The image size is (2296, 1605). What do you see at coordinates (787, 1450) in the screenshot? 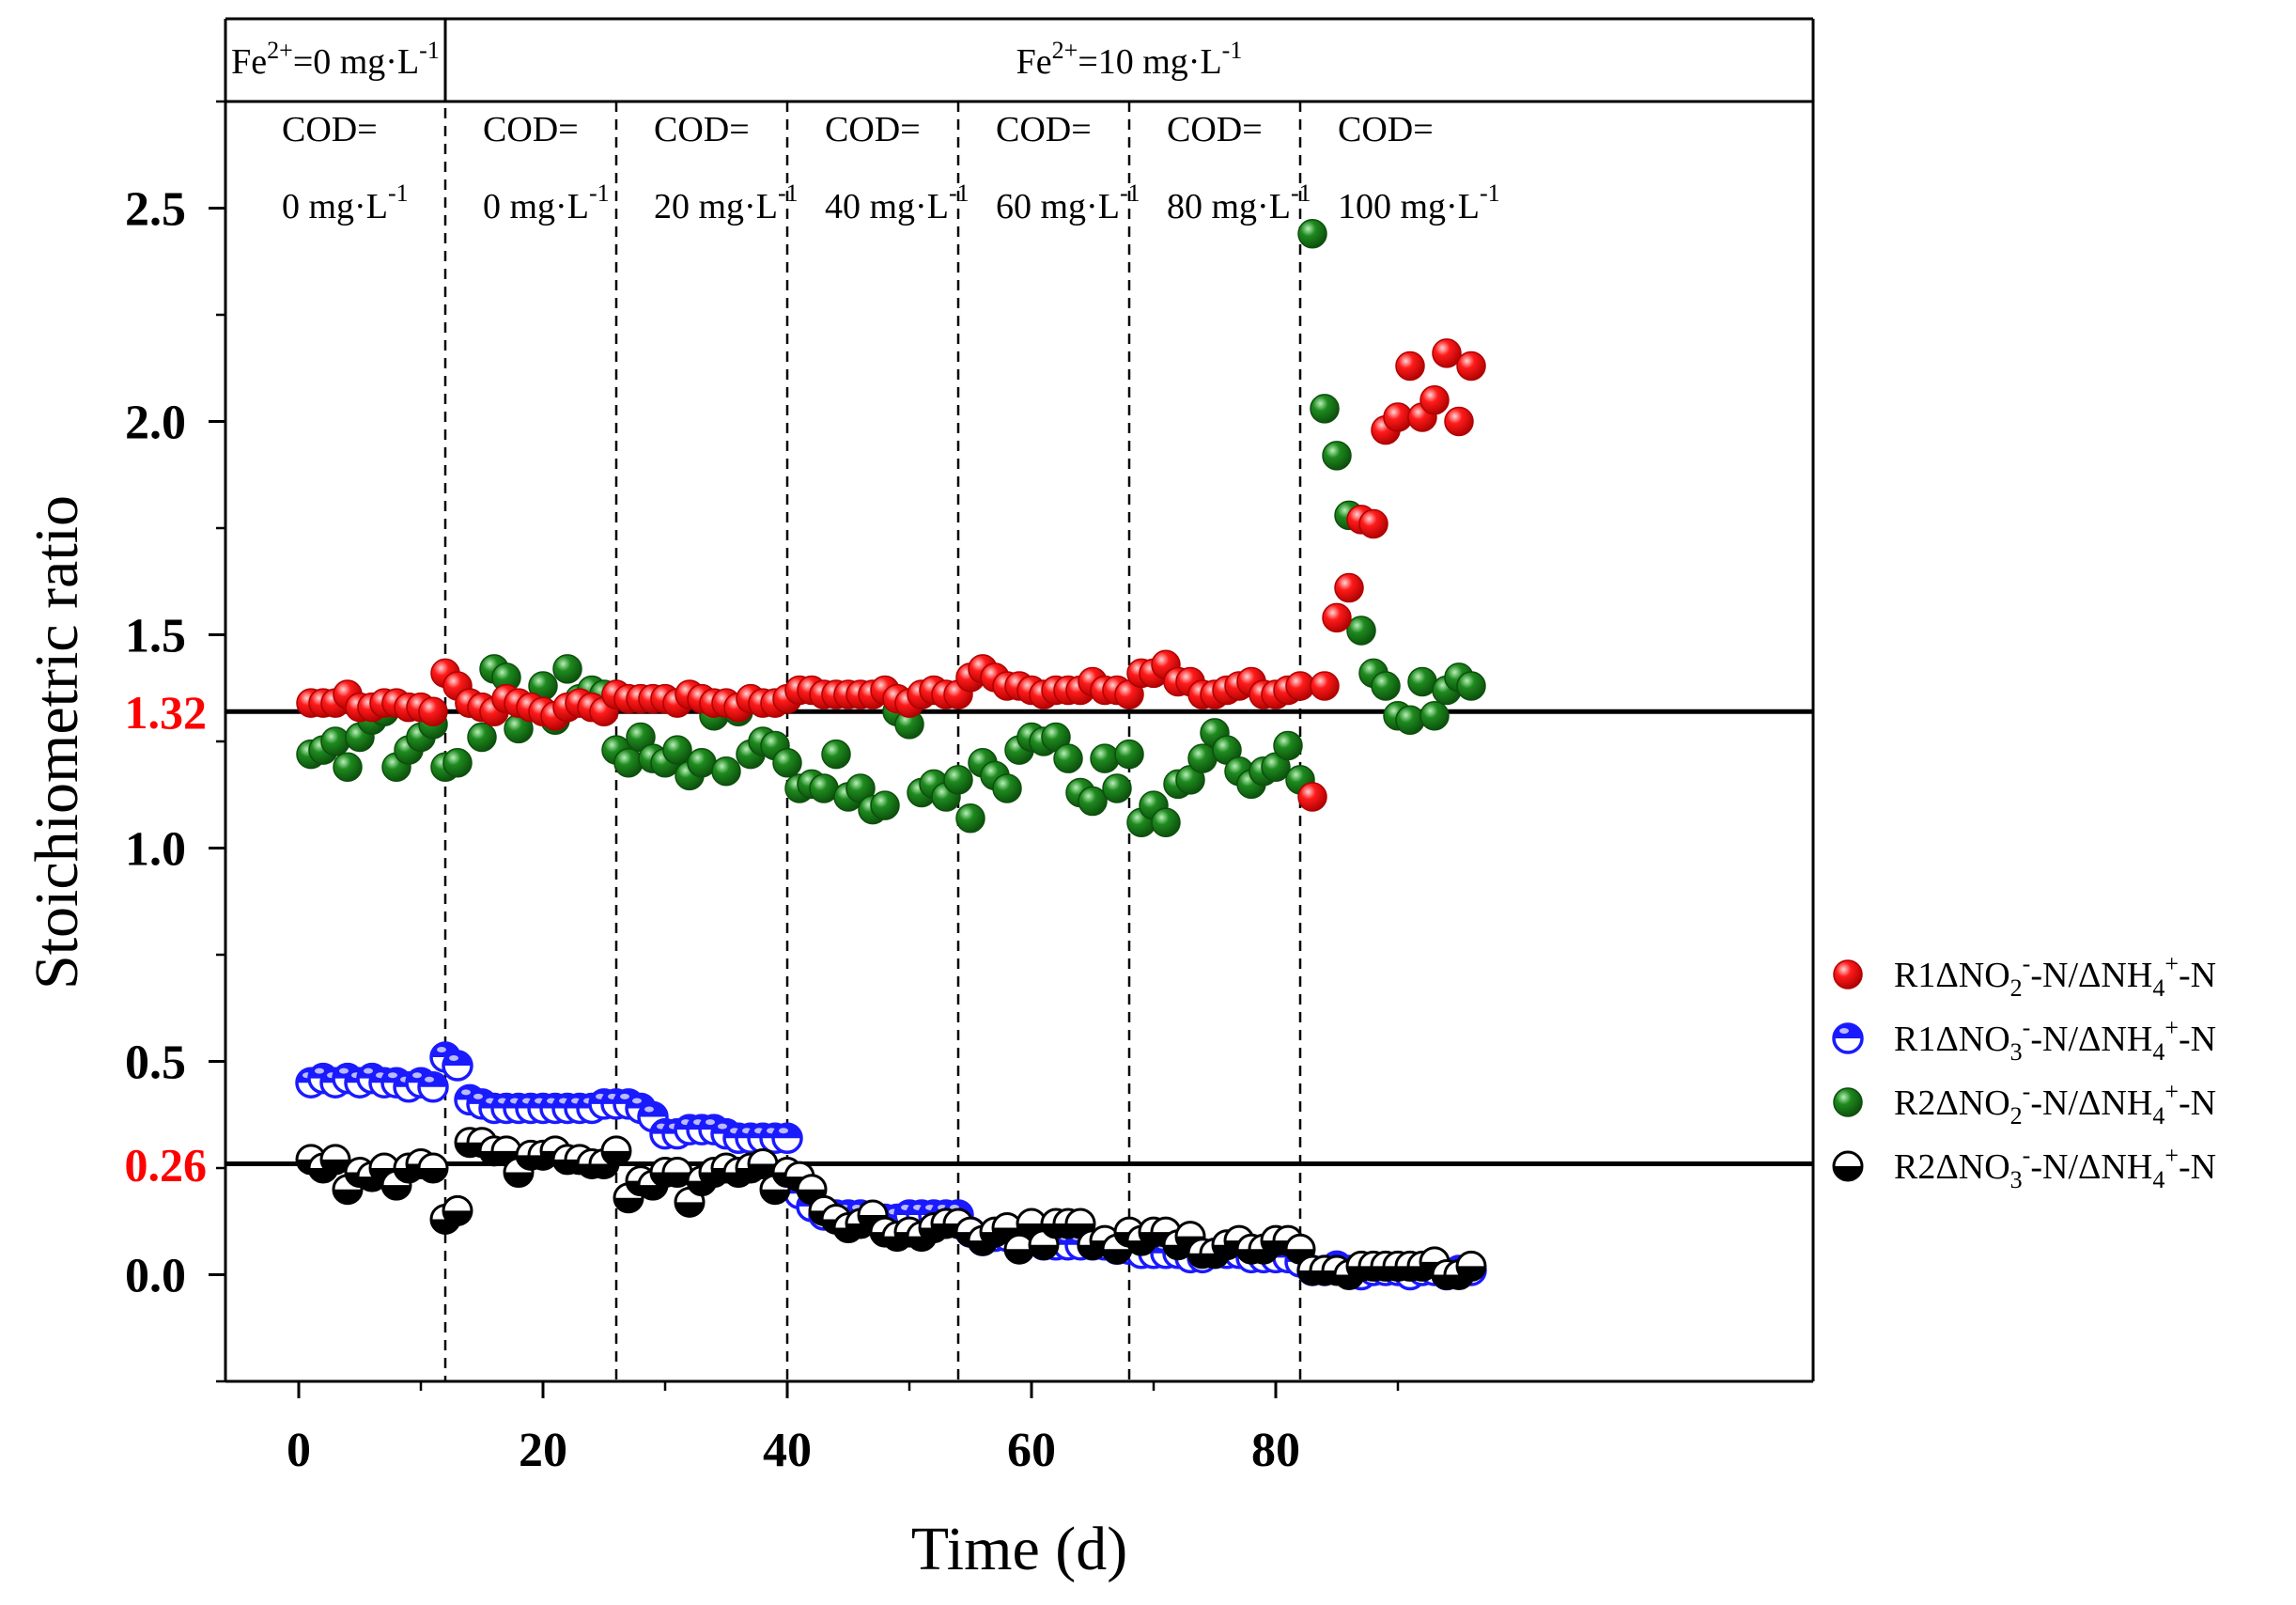
I see `x-tick-label: 40` at bounding box center [787, 1450].